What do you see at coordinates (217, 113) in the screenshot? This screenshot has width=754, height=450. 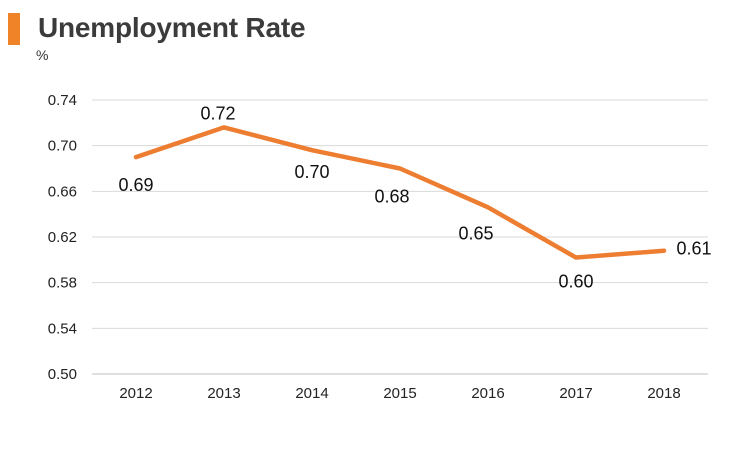 I see `data-label: 0.72` at bounding box center [217, 113].